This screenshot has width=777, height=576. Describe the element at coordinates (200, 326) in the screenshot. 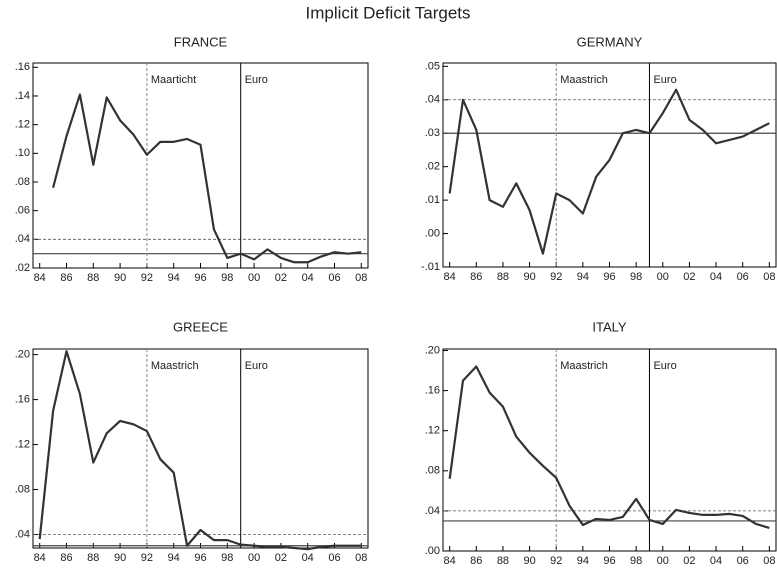

I see `subplot-title: GREECE` at that location.